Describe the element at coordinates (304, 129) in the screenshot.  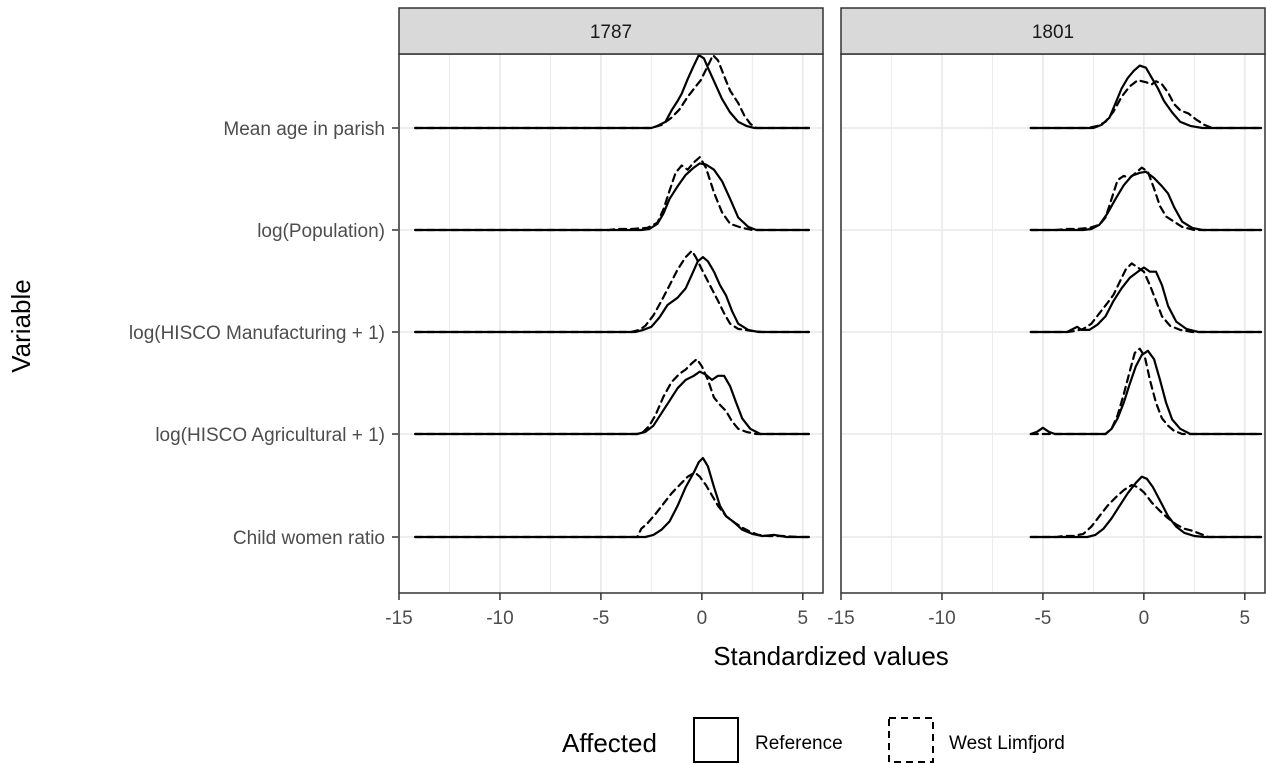
I see `y-tick-label-mean-age-in-parish: Mean age in parish` at that location.